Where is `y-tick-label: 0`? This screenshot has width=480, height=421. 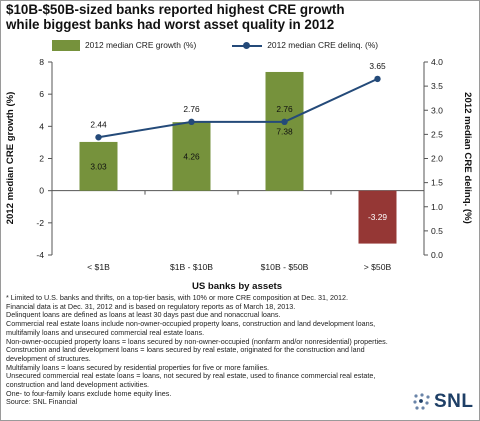 y-tick-label: 0 is located at coordinates (41, 191).